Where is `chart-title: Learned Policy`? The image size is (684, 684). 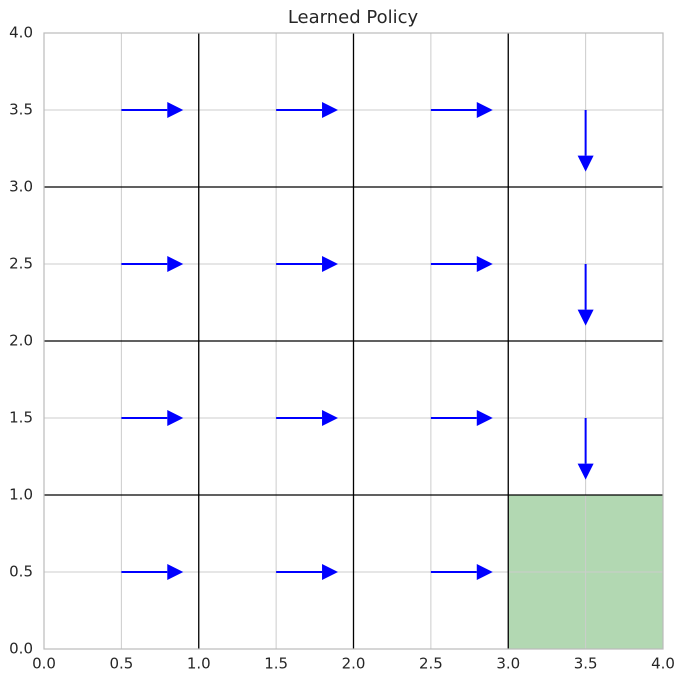
chart-title: Learned Policy is located at coordinates (353, 17).